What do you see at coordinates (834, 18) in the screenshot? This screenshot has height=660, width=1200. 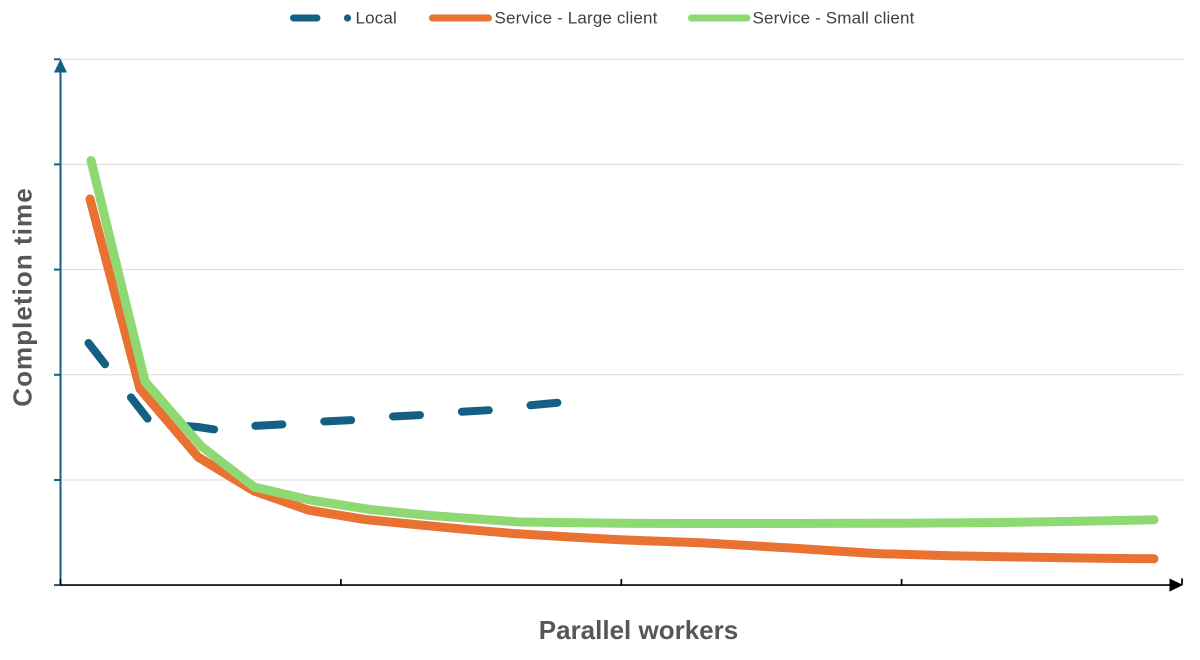 I see `svg-text: Service - Small client` at bounding box center [834, 18].